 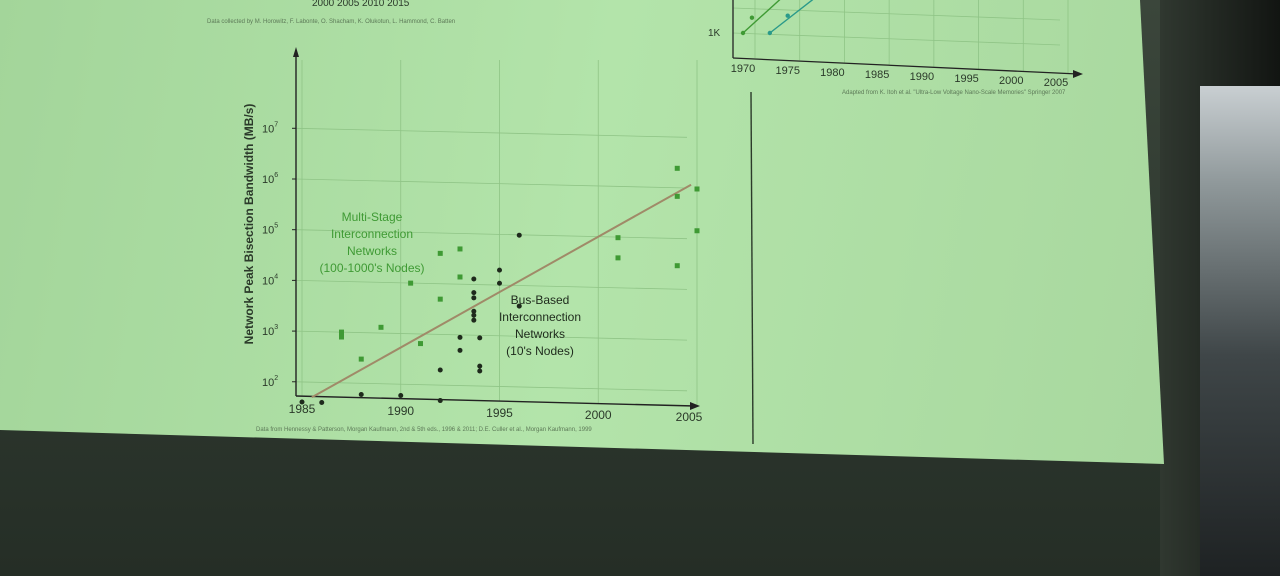 What do you see at coordinates (540, 351) in the screenshot?
I see `annotation-line: (10's Nodes)` at bounding box center [540, 351].